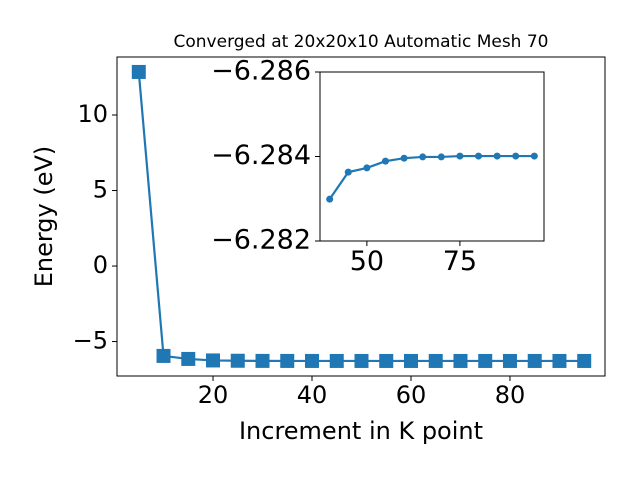 This screenshot has height=480, width=640. I want to click on x-tick-label: 75, so click(460, 261).